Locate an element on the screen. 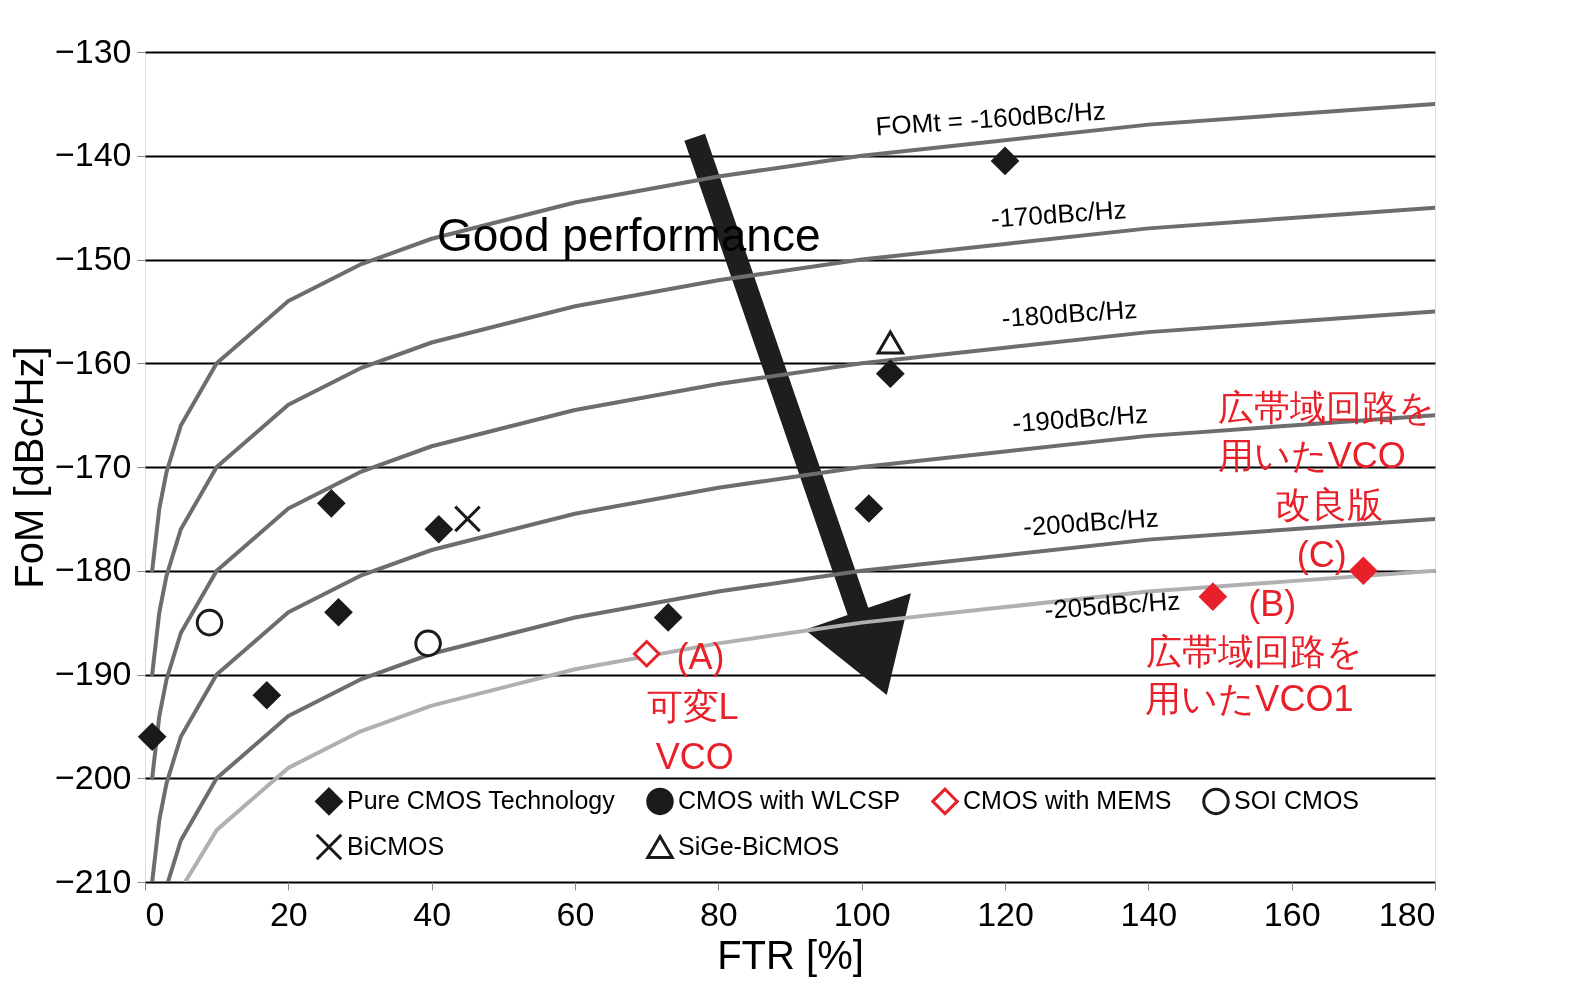  annotation: 改良版 is located at coordinates (1328, 505).